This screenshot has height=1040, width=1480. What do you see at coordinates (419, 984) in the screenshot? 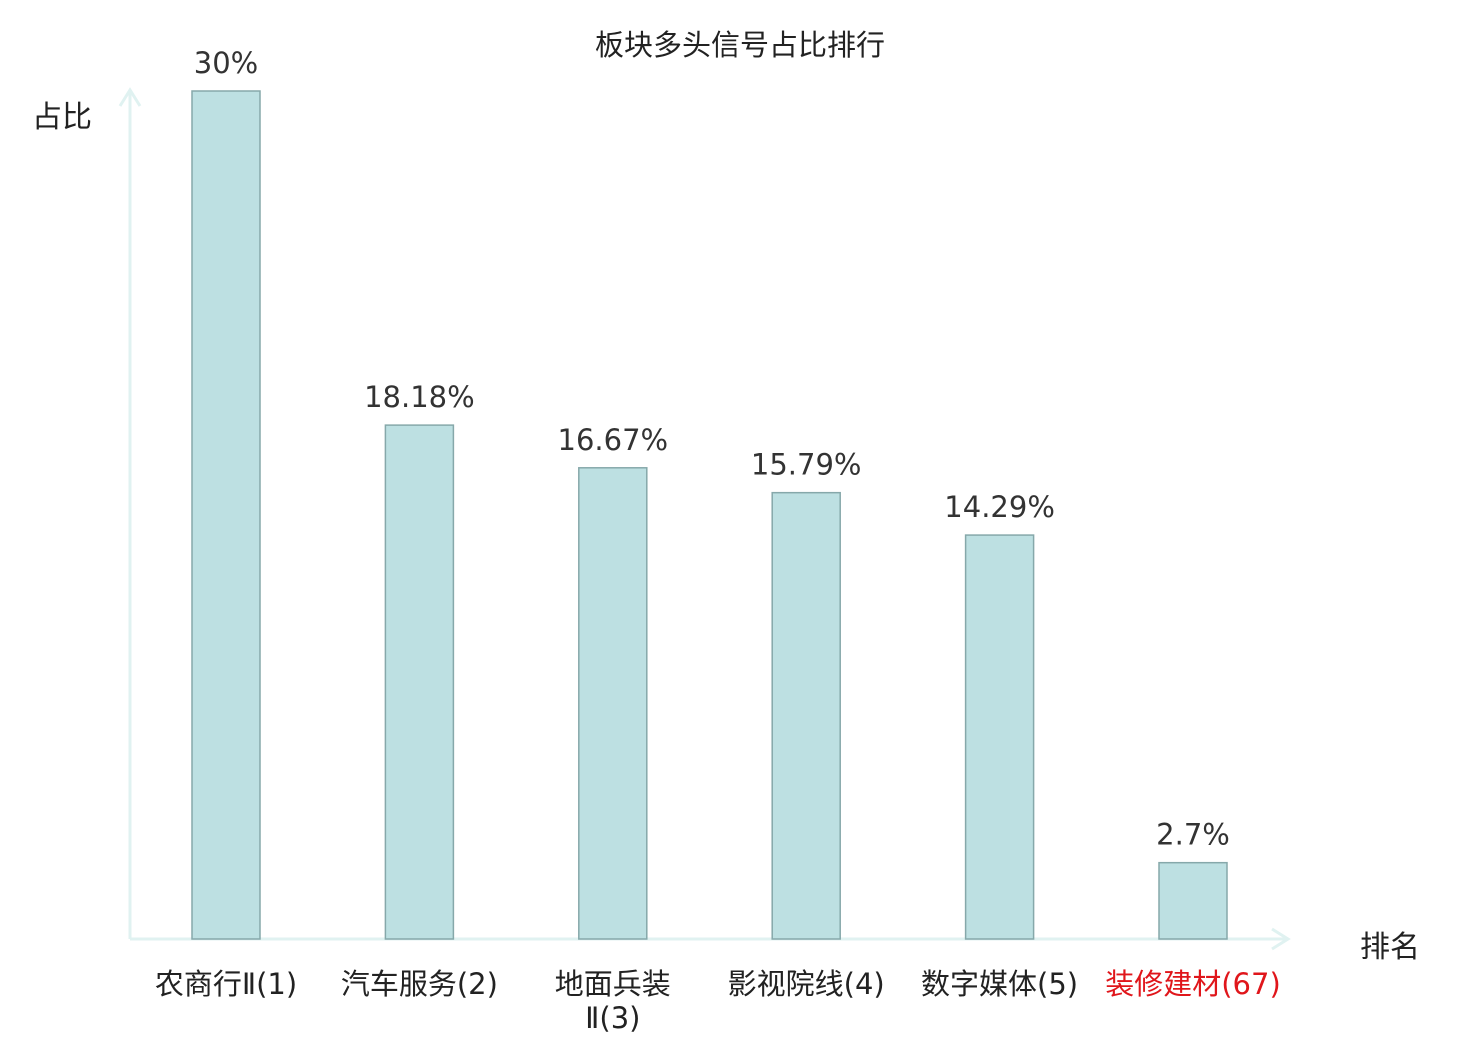
I see `category-label: 汽车服务(2)` at bounding box center [419, 984].